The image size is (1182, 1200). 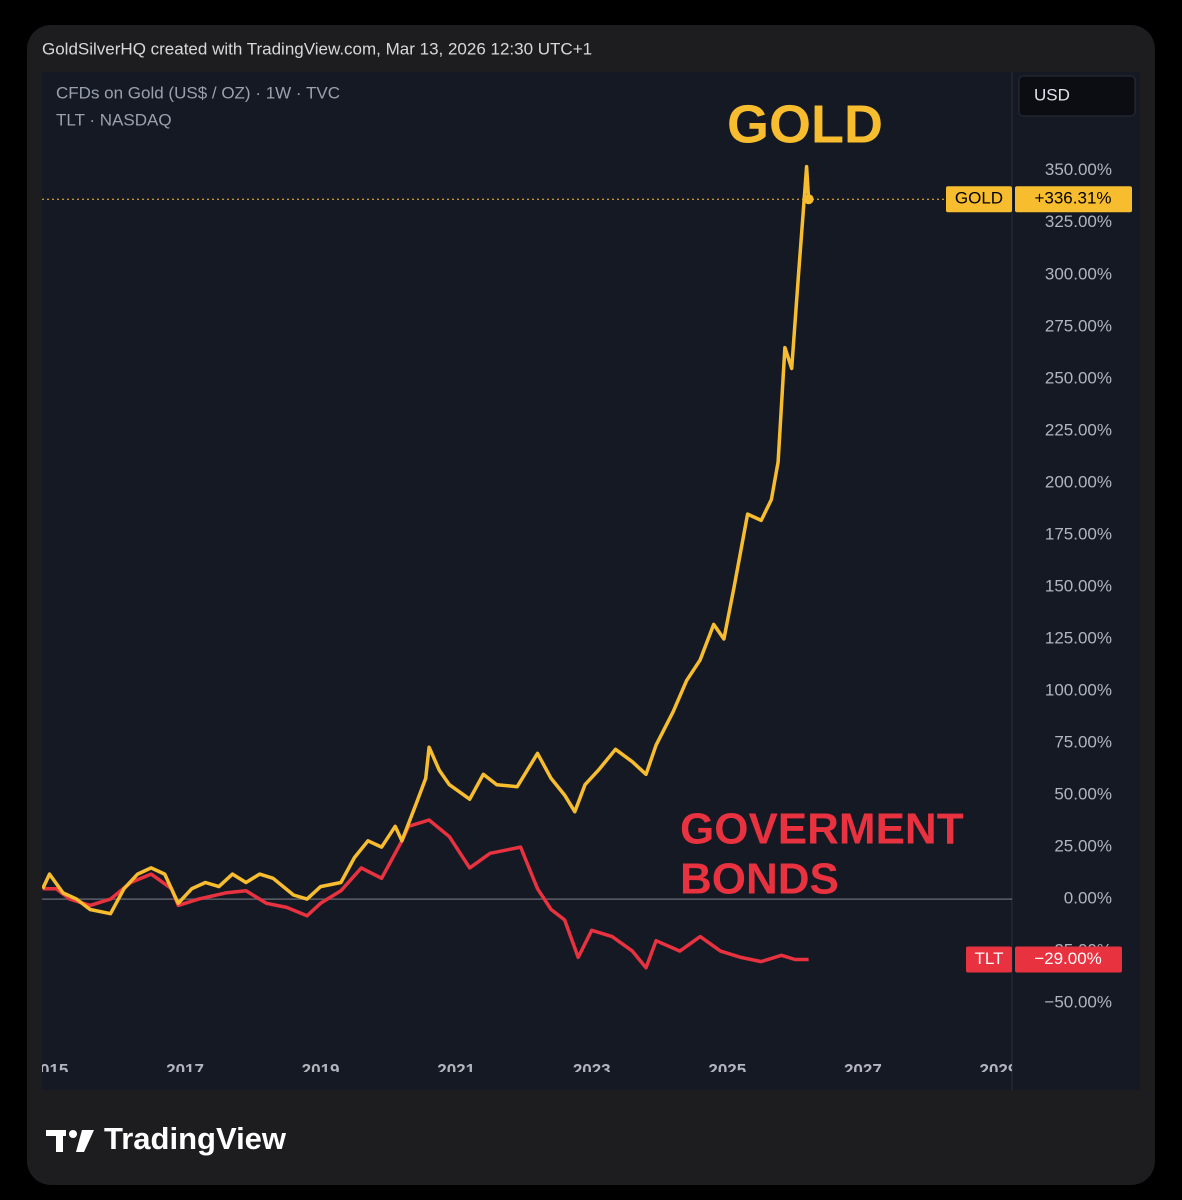 I want to click on x-tick-label: 2023, so click(x=592, y=1069).